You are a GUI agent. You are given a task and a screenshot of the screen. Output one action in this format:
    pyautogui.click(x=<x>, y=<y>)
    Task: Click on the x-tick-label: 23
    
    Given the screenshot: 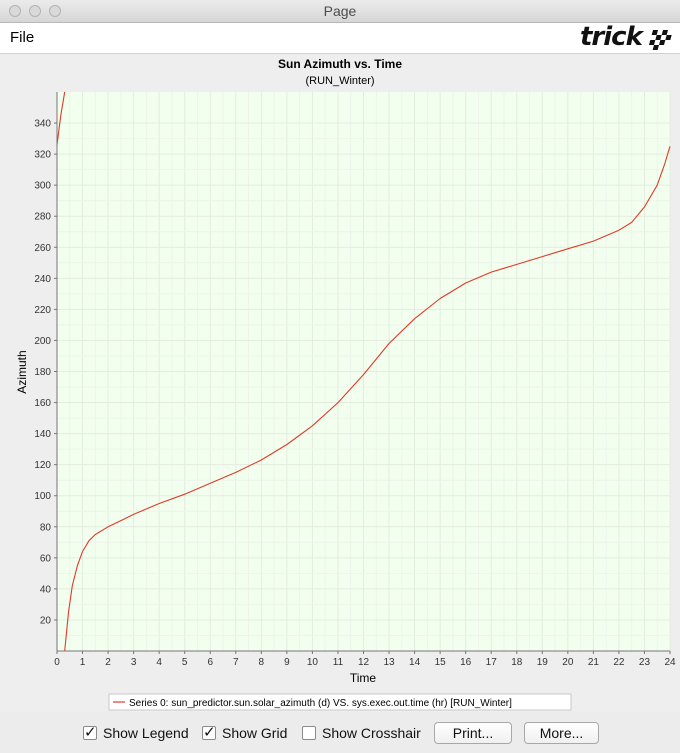 What is the action you would take?
    pyautogui.click(x=645, y=662)
    